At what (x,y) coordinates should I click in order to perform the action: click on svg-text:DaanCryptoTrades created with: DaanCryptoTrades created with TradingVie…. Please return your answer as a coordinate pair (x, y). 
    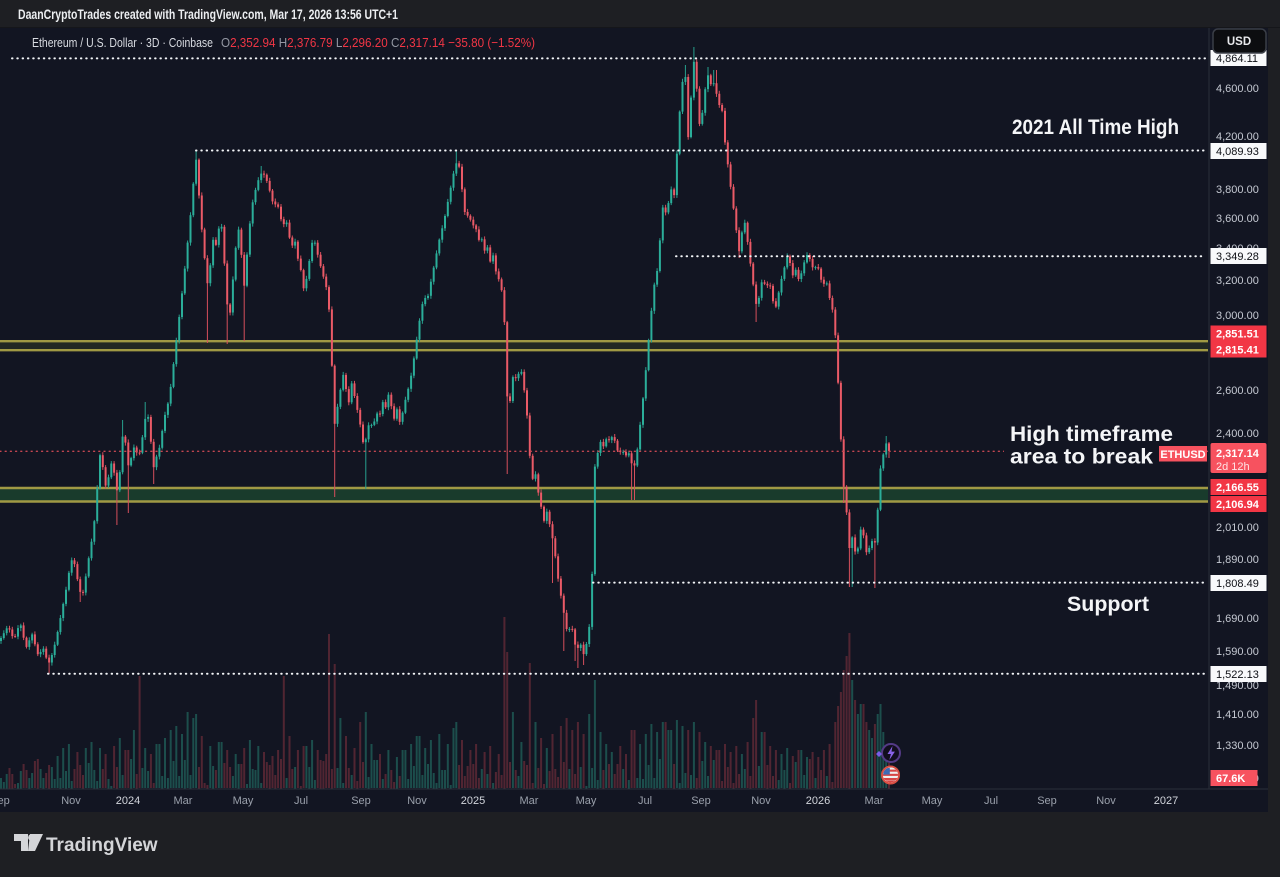
    Looking at the image, I should click on (208, 14).